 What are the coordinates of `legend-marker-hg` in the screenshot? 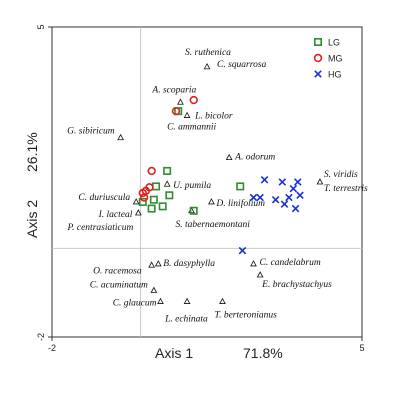 It's located at (318, 74).